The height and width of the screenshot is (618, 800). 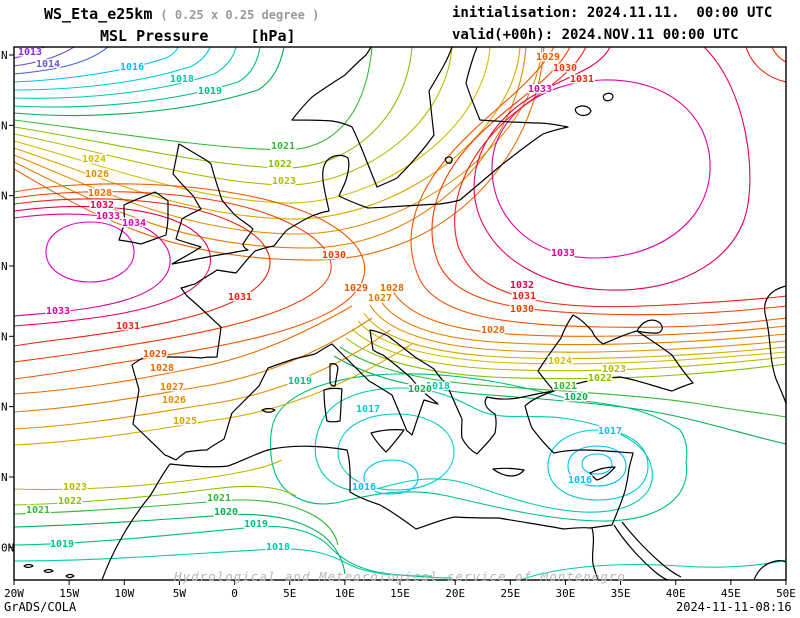 I want to click on isobar-1028-se, so click(x=587, y=311).